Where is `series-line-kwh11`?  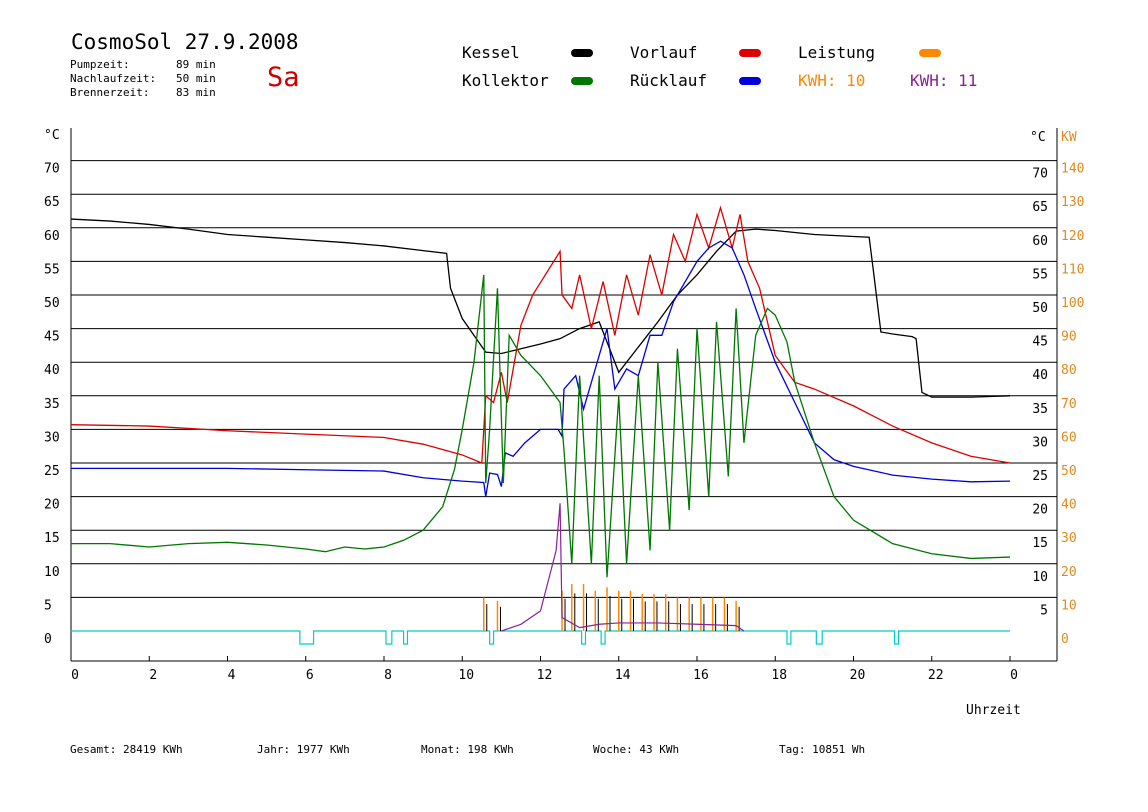 series-line-kwh11 is located at coordinates (623, 567).